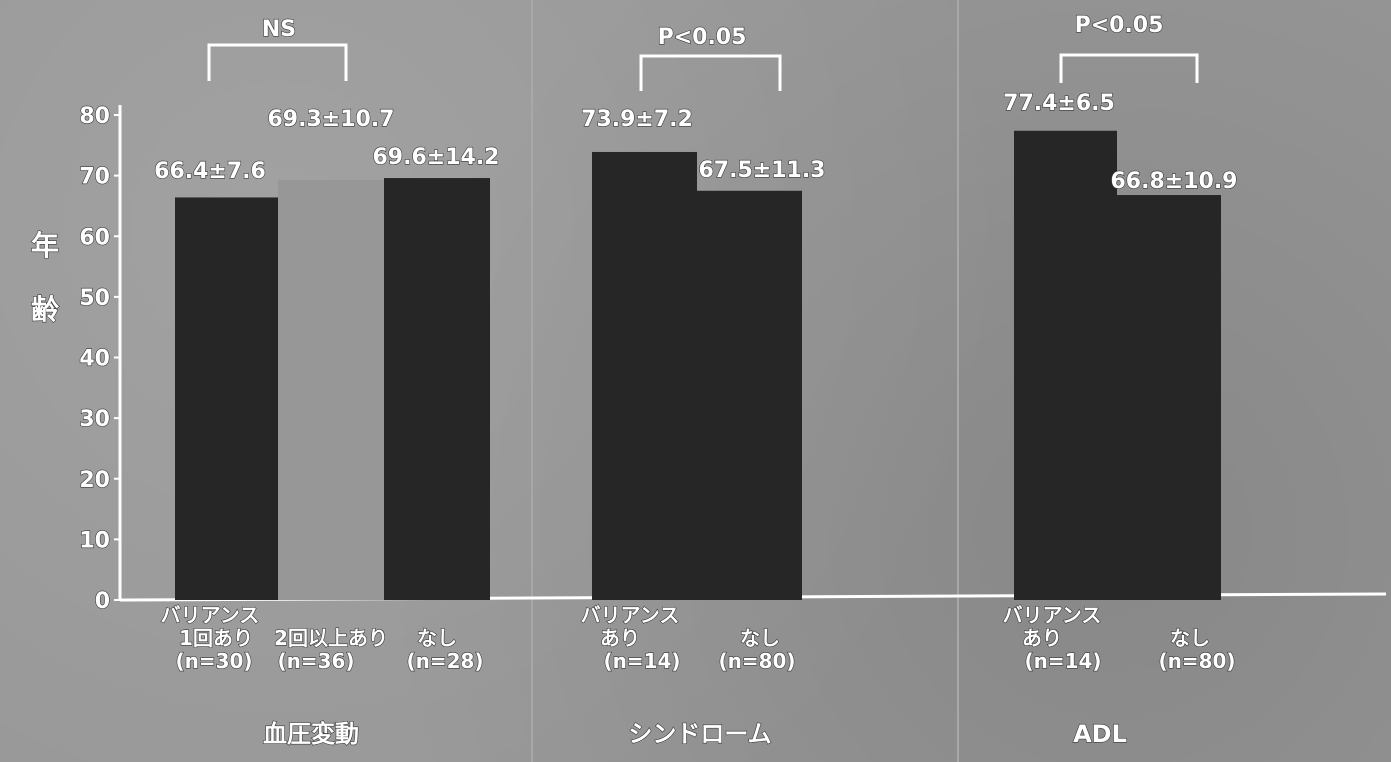 This screenshot has height=762, width=1391. What do you see at coordinates (94, 298) in the screenshot?
I see `y-tick-label: 50` at bounding box center [94, 298].